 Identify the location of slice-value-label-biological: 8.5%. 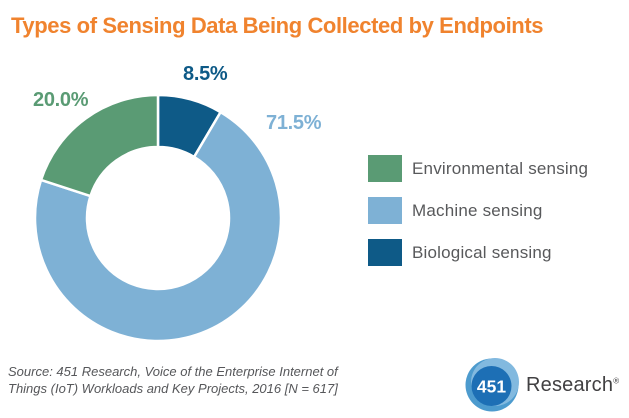
(205, 74).